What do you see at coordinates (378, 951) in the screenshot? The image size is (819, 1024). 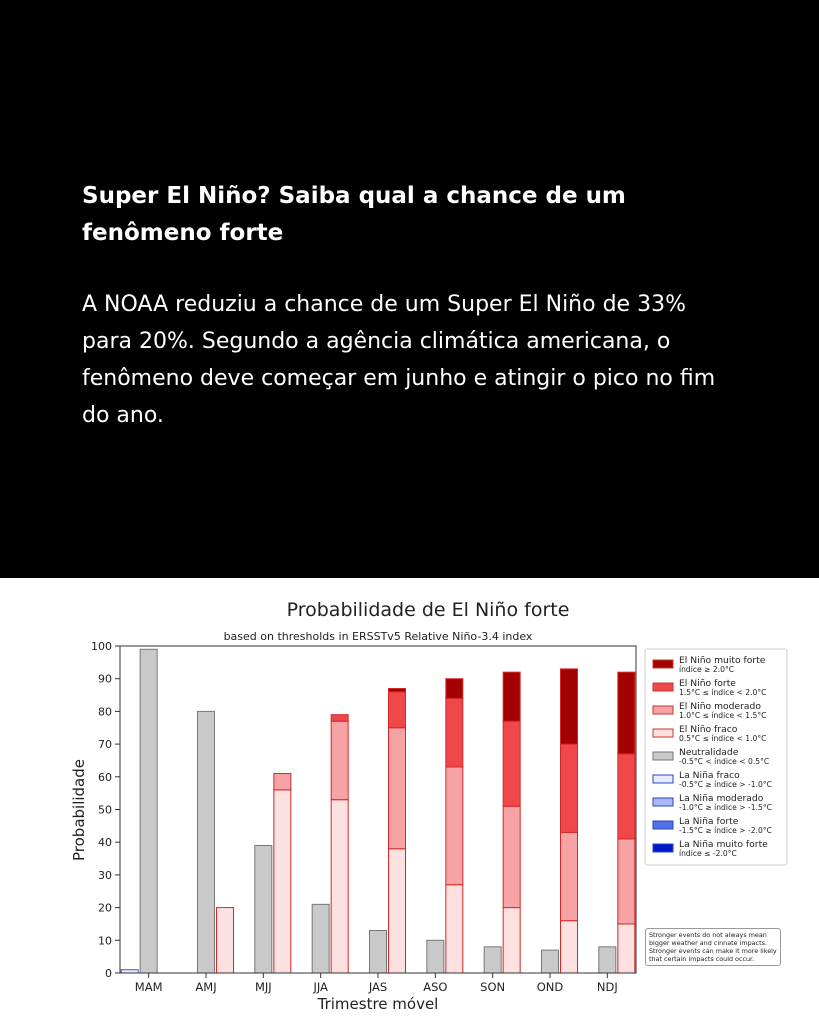 I see `bar-neutral-jas` at bounding box center [378, 951].